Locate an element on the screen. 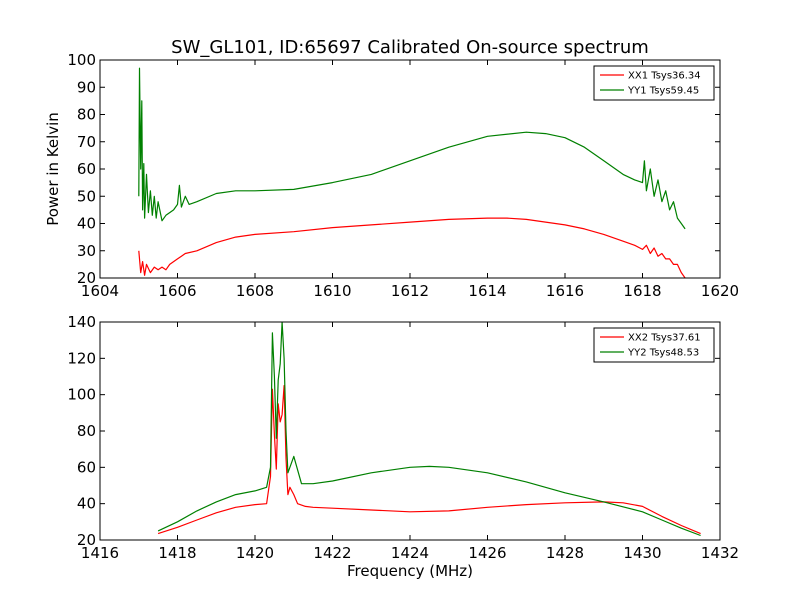 This screenshot has height=600, width=800. y-tick-label: 50 is located at coordinates (86, 196).